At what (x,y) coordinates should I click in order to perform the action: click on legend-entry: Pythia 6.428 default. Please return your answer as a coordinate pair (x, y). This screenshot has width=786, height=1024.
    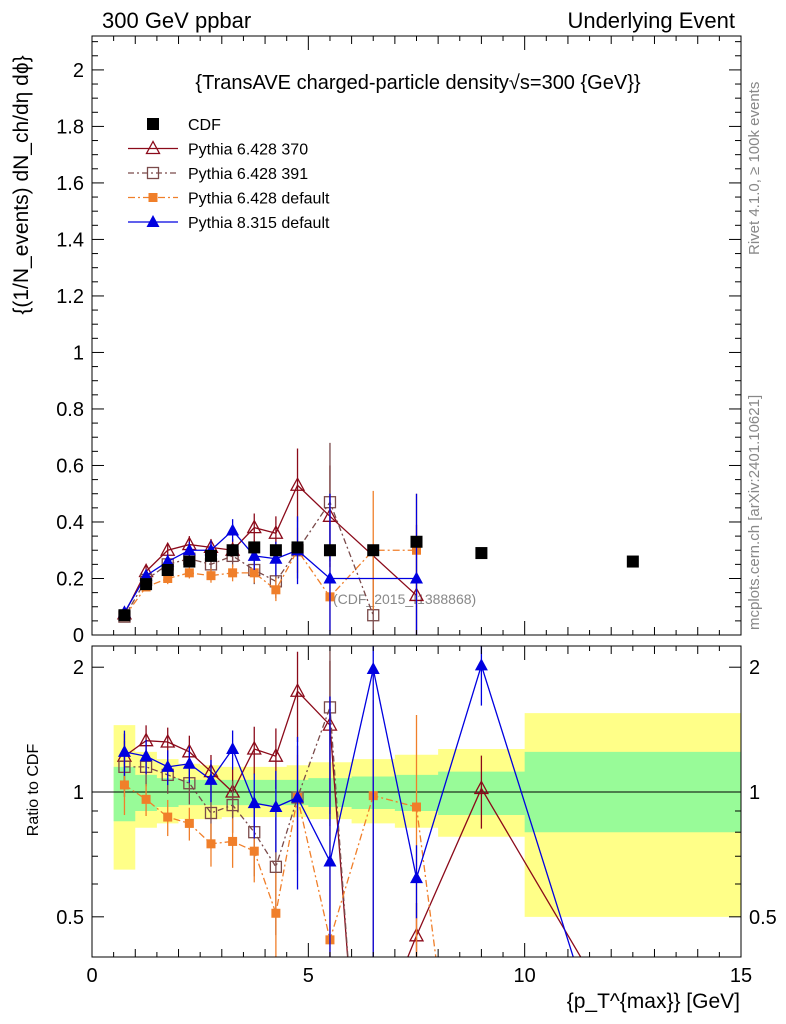
    Looking at the image, I should click on (229, 199).